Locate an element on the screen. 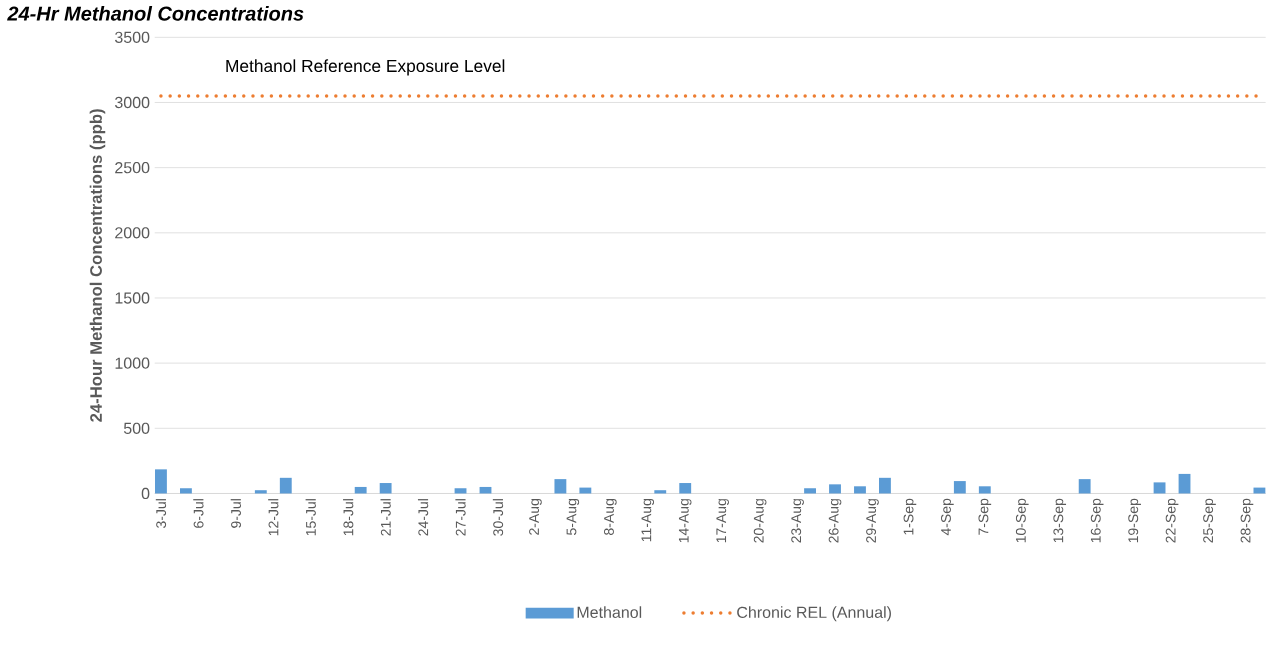 This screenshot has height=650, width=1275. y-tick-label: 3000 is located at coordinates (132, 103).